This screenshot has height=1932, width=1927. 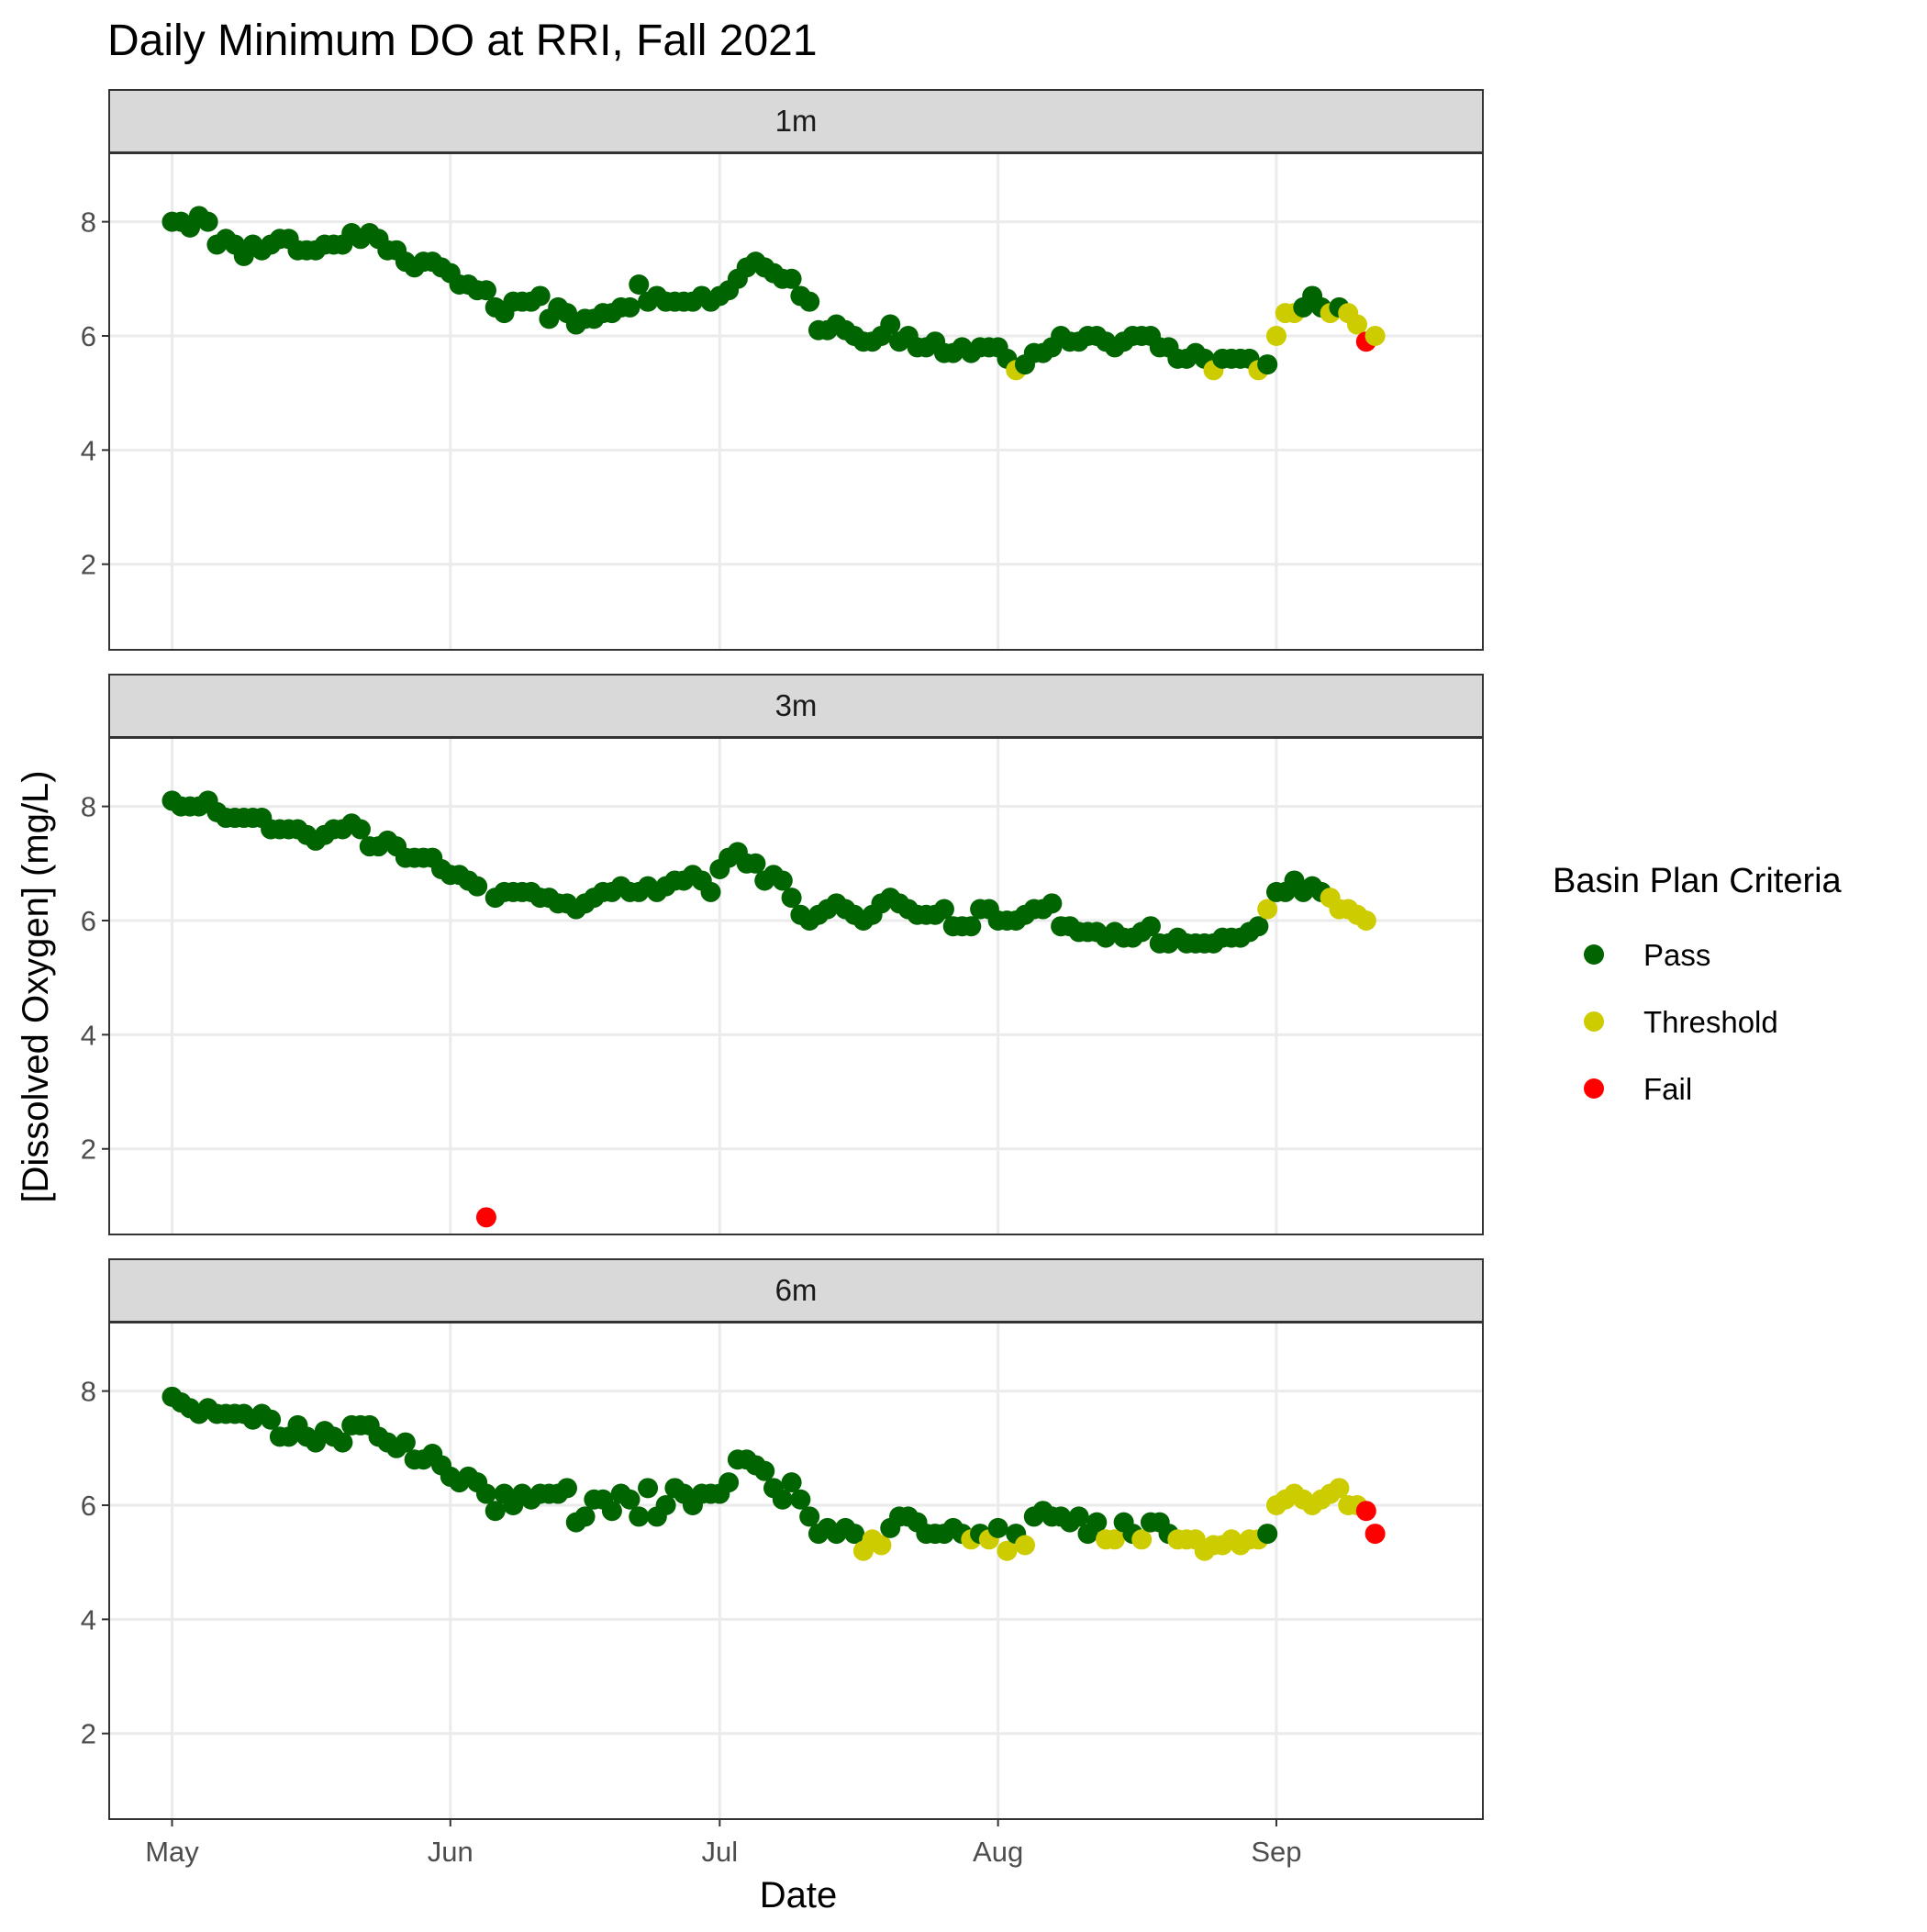 I want to click on facet-label: 1m, so click(x=796, y=121).